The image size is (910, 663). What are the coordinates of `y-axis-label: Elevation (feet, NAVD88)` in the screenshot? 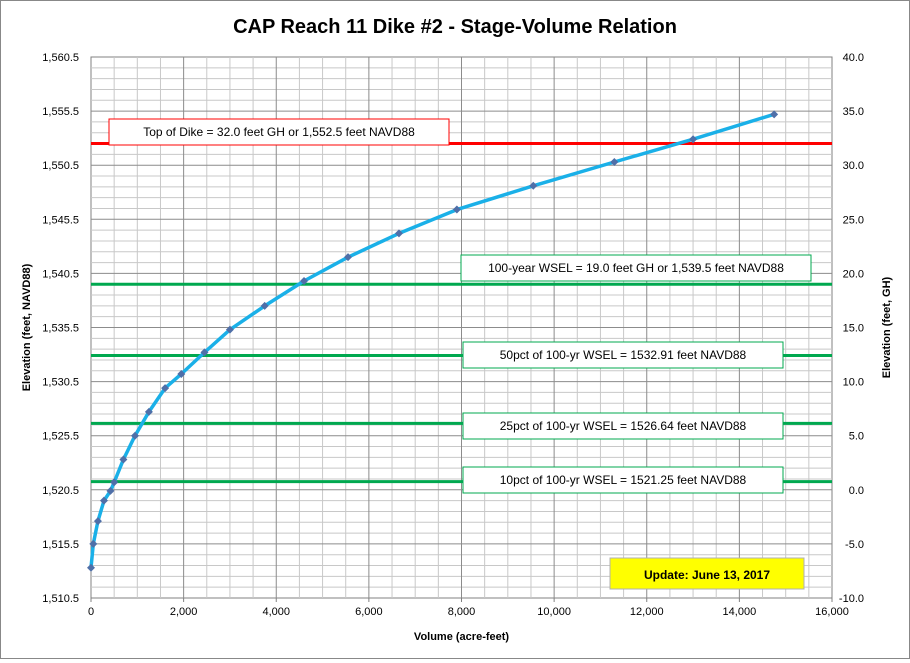 It's located at (27, 327).